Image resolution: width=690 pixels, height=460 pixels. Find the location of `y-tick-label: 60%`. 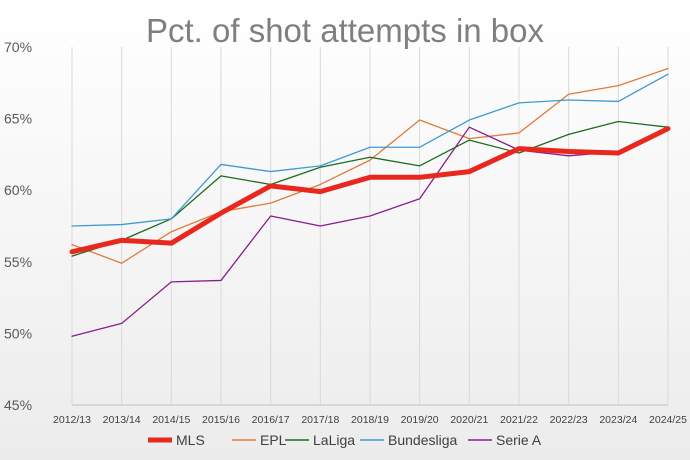

y-tick-label: 60% is located at coordinates (18, 190).